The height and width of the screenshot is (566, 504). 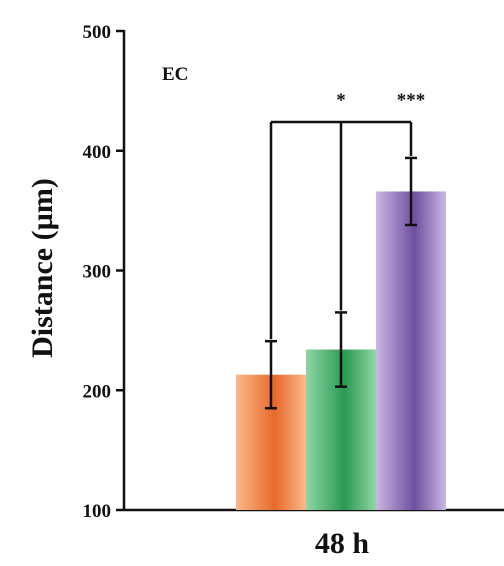 I want to click on y-axis-ticks: 100 200 300 400 500, so click(x=104, y=272).